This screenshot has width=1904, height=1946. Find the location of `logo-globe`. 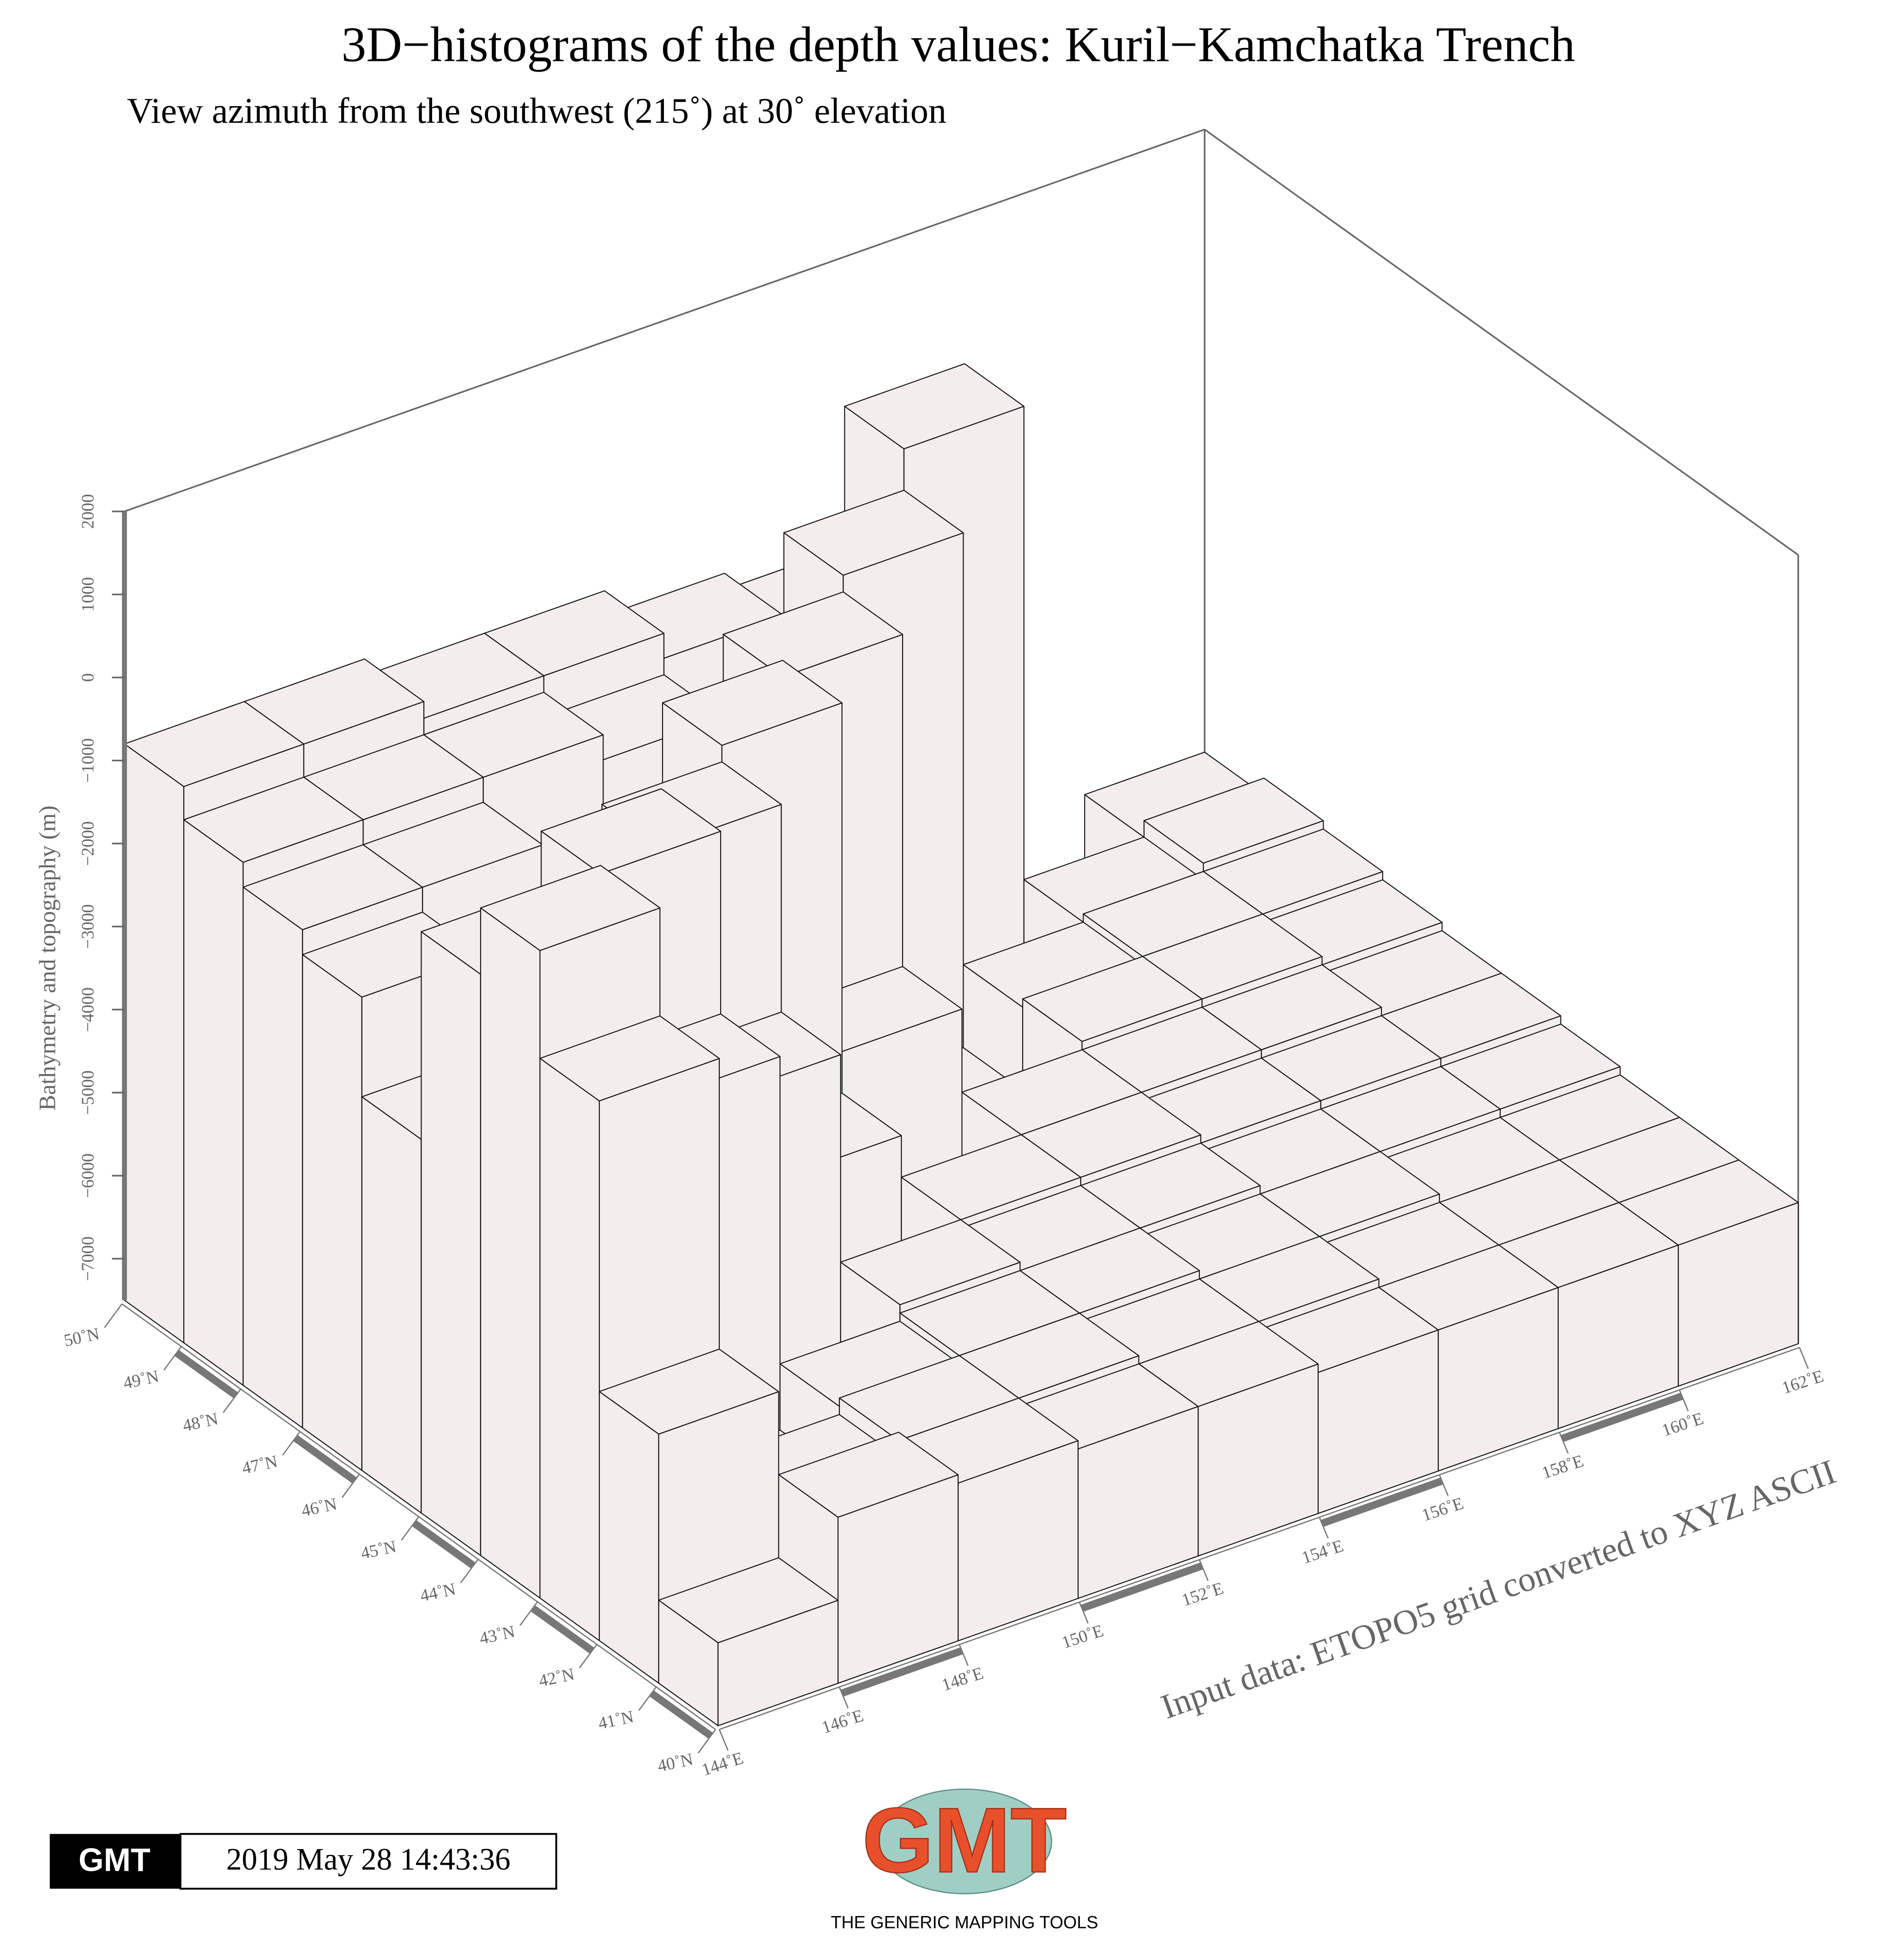

logo-globe is located at coordinates (964, 1841).